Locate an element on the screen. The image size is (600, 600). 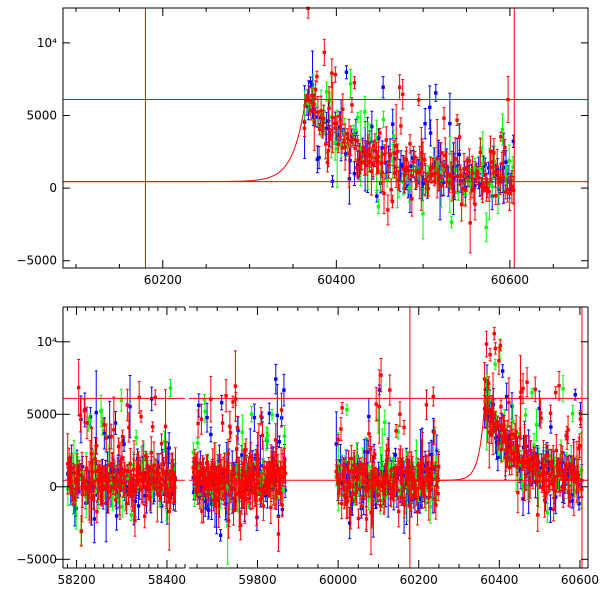
bottom-green-point is located at coordinates (122, 507).